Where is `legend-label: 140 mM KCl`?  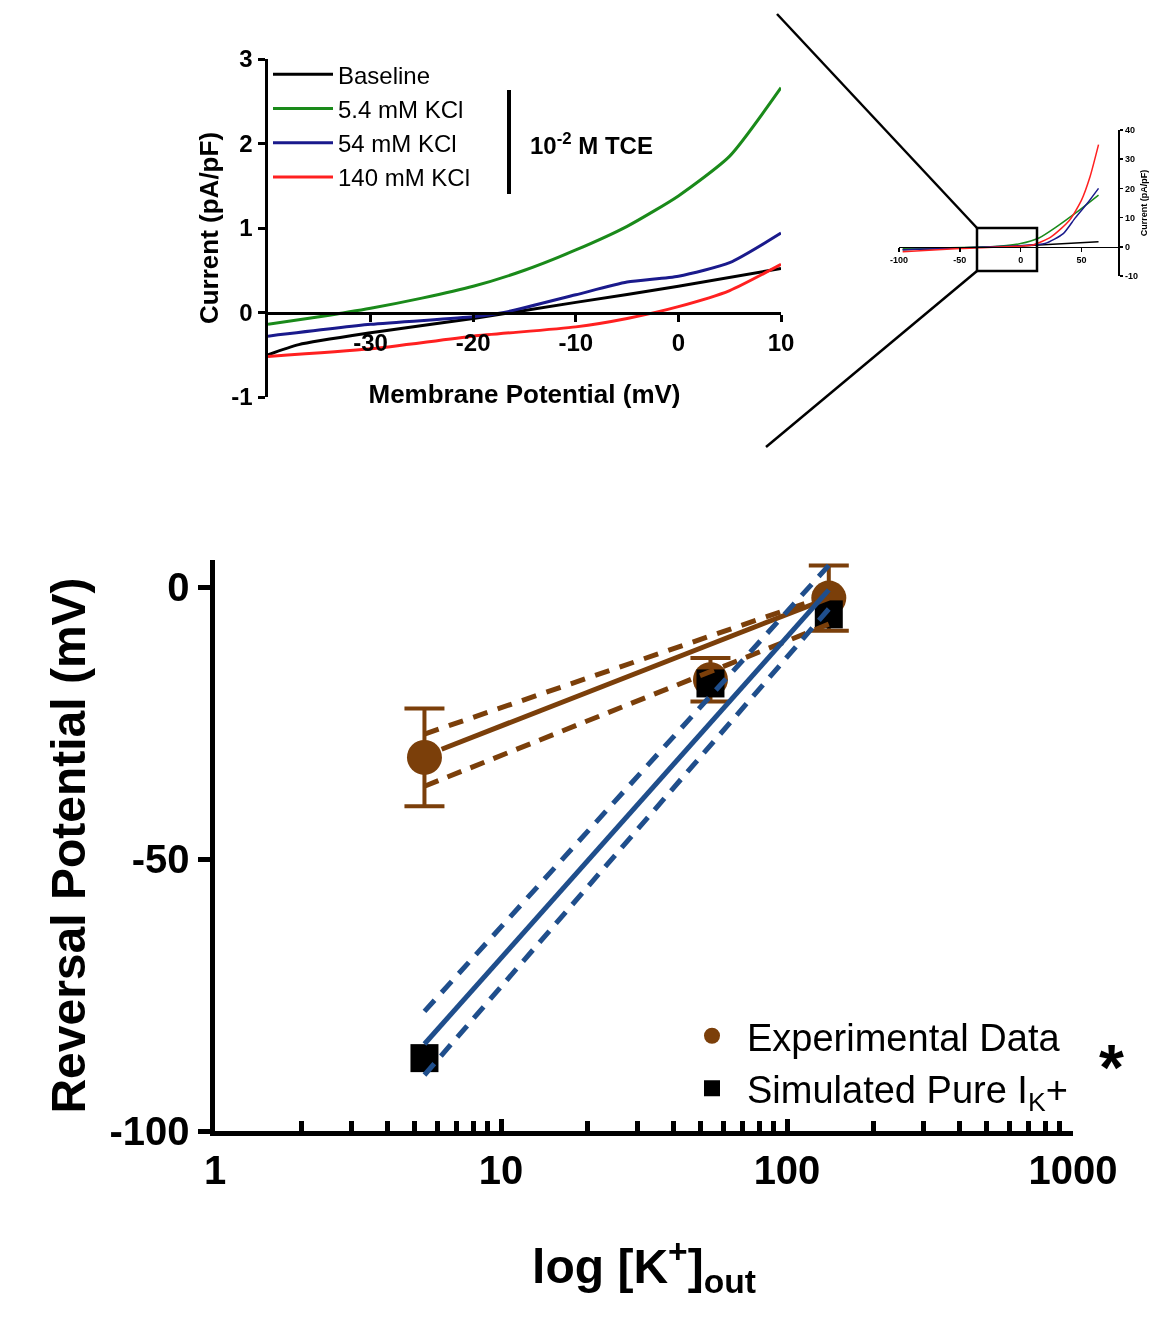
legend-label: 140 mM KCl is located at coordinates (404, 178).